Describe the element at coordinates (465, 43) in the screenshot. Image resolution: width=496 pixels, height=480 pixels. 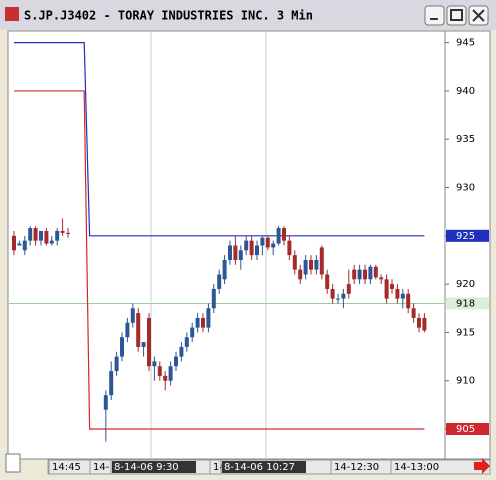
I see `y-tick-label: 945` at that location.